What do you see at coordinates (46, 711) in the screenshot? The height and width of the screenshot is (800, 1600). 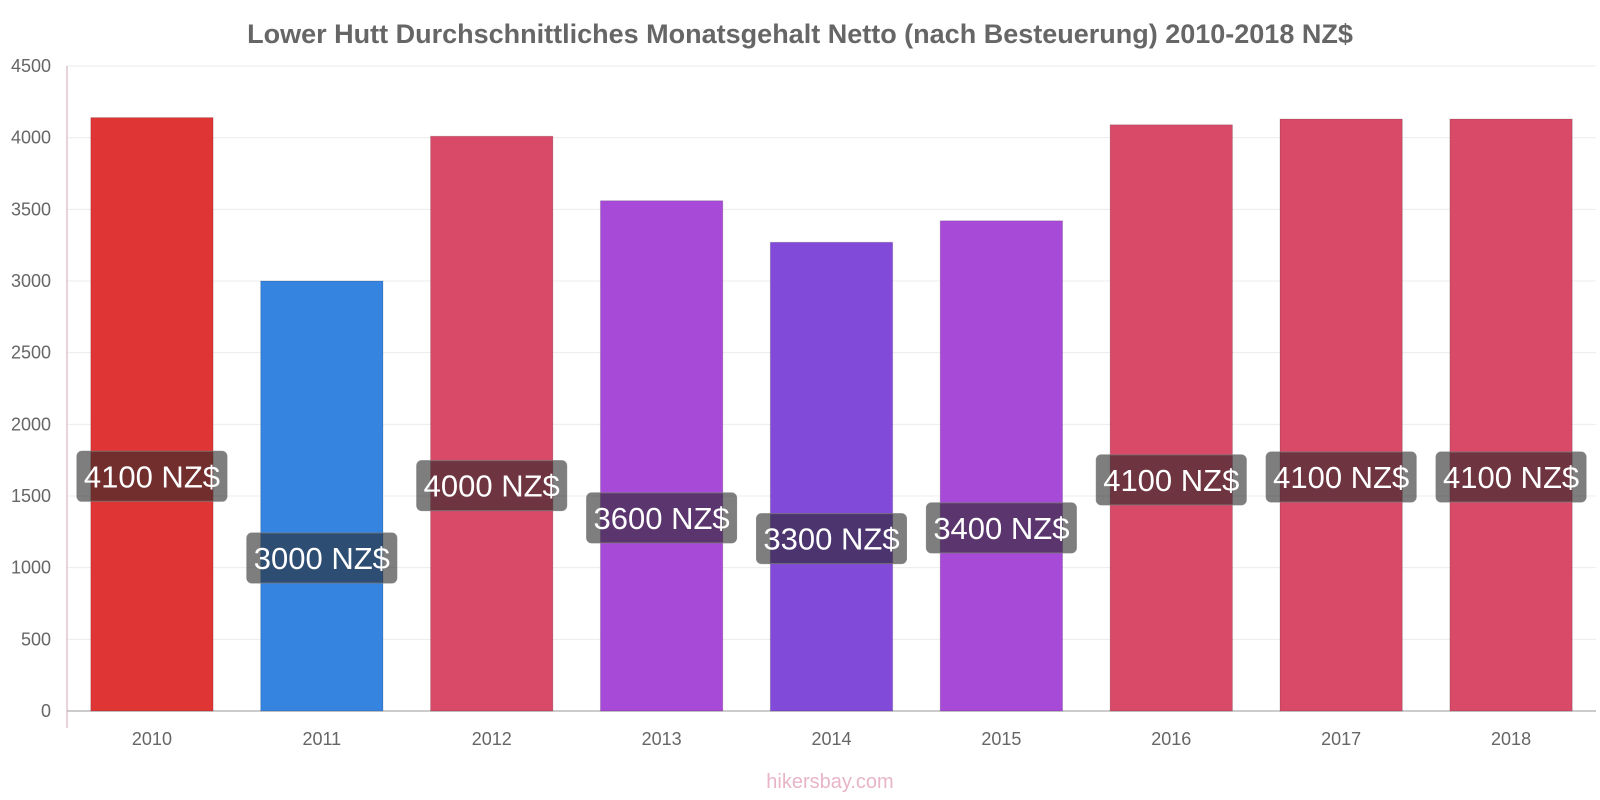 I see `y-tick-label: 0` at bounding box center [46, 711].